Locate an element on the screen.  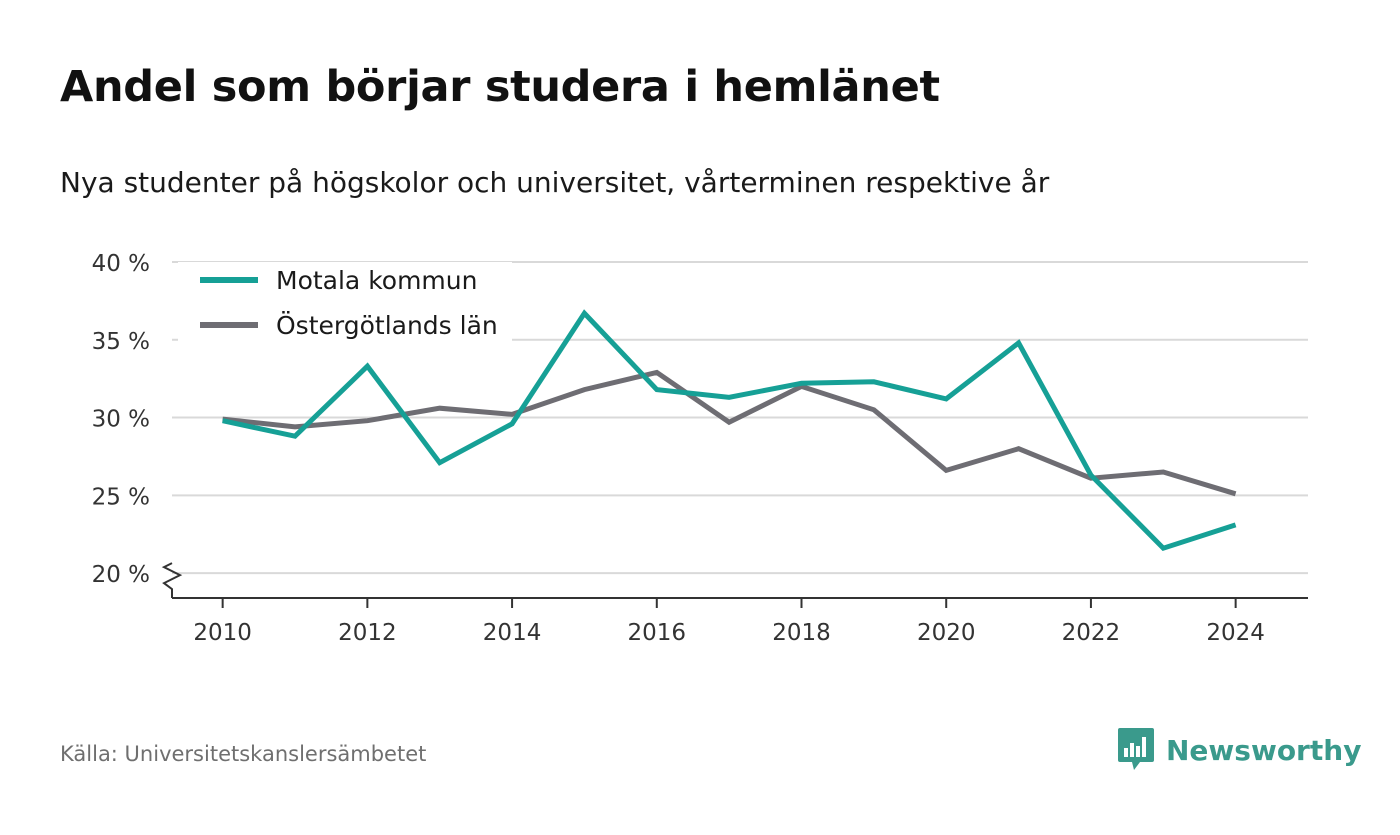
y-tick-label-30: 30 % is located at coordinates (121, 420).